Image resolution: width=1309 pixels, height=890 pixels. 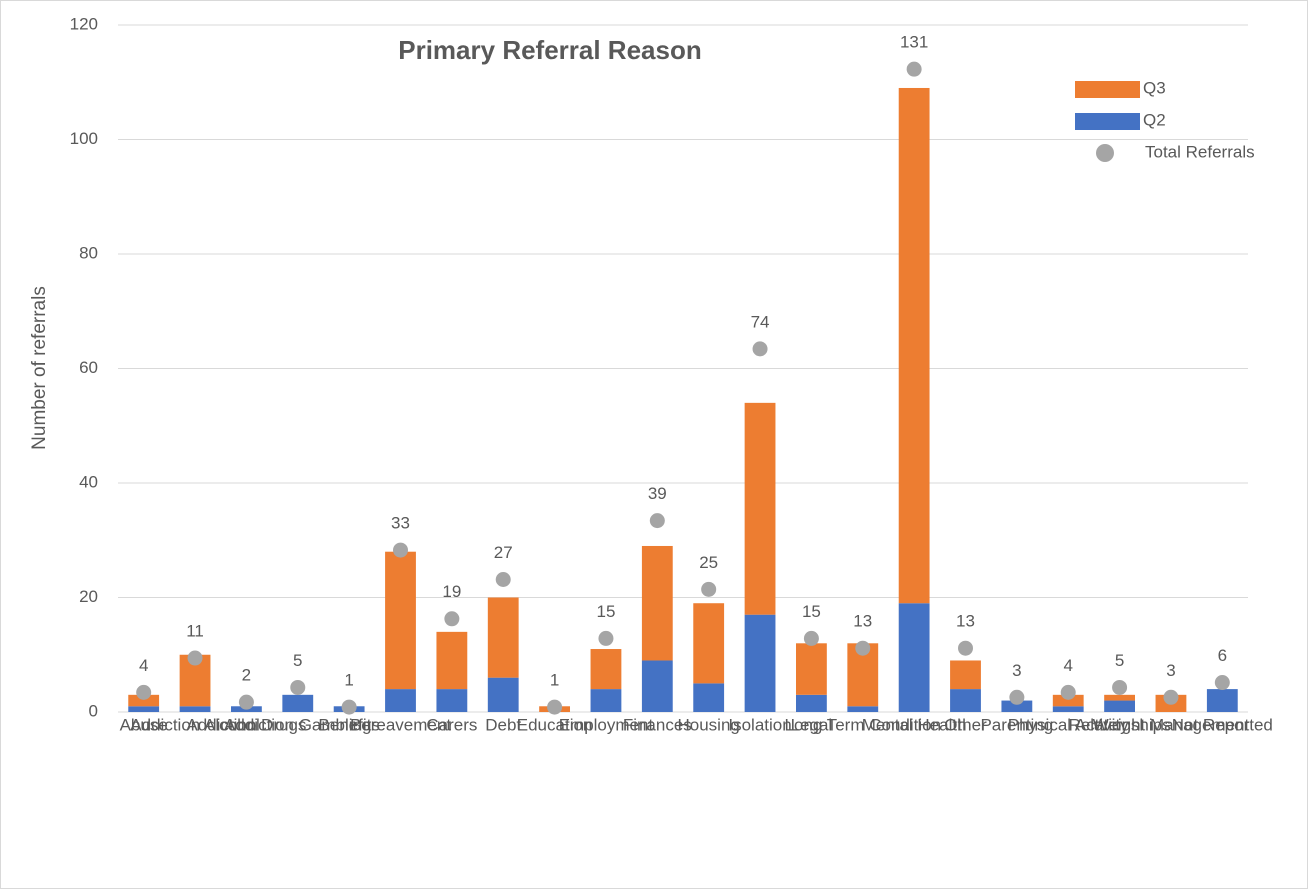 I want to click on data-label: 39, so click(x=657, y=493).